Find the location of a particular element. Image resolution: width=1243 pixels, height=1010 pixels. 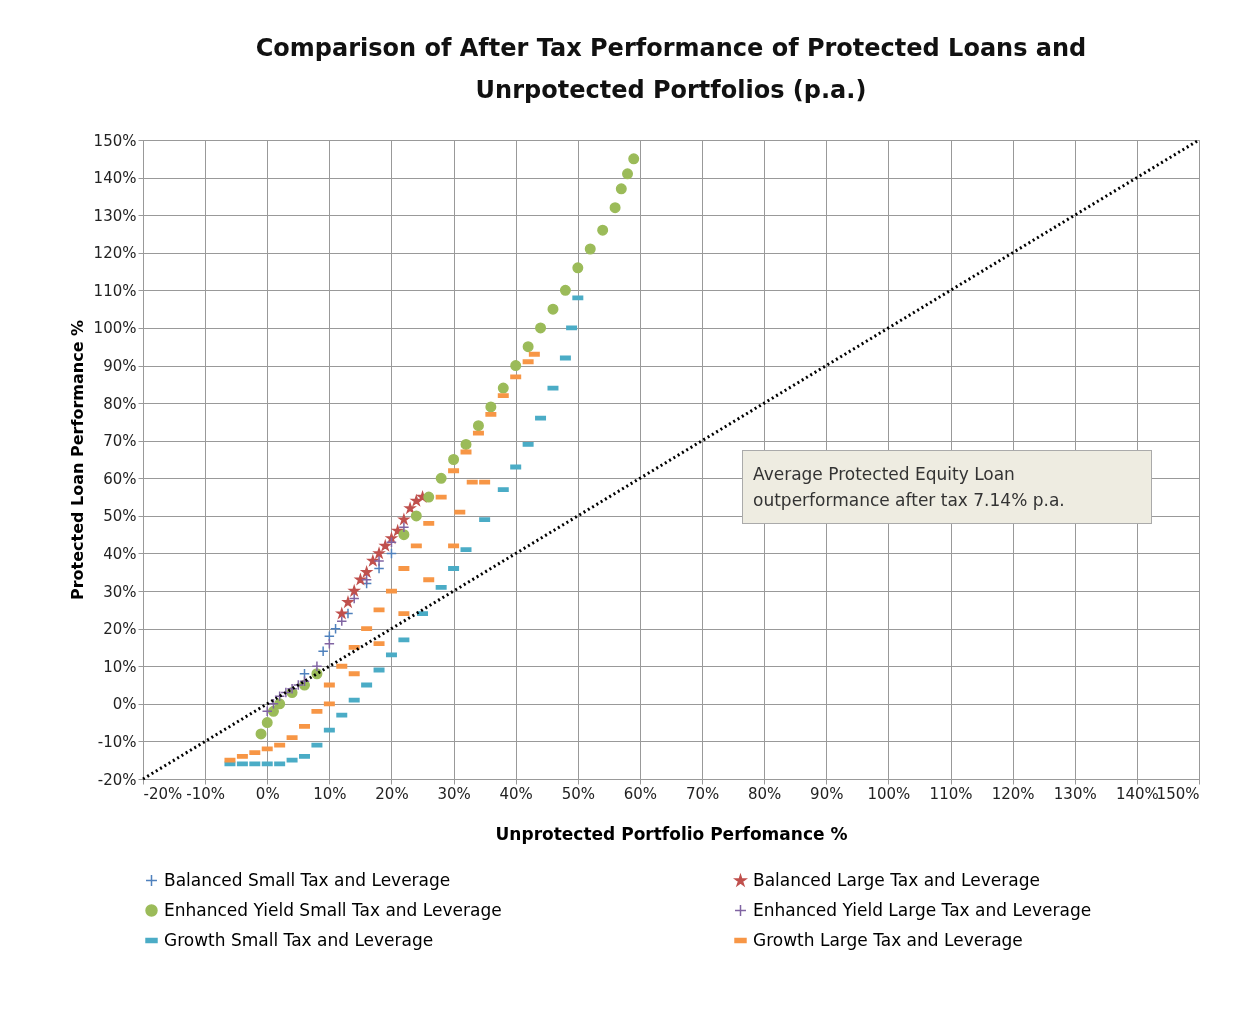

y-tick-label: 130% is located at coordinates (115, 215).